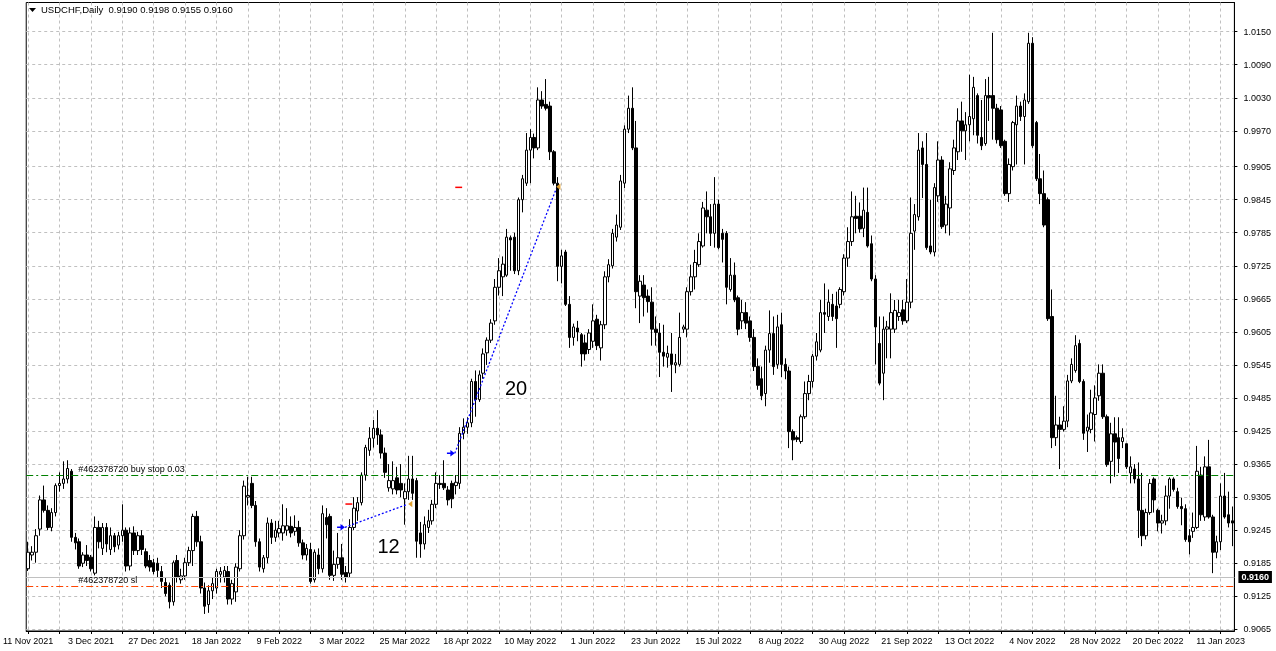 This screenshot has width=1276, height=651. I want to click on ref-line-label: 0.9160, so click(1255, 577).